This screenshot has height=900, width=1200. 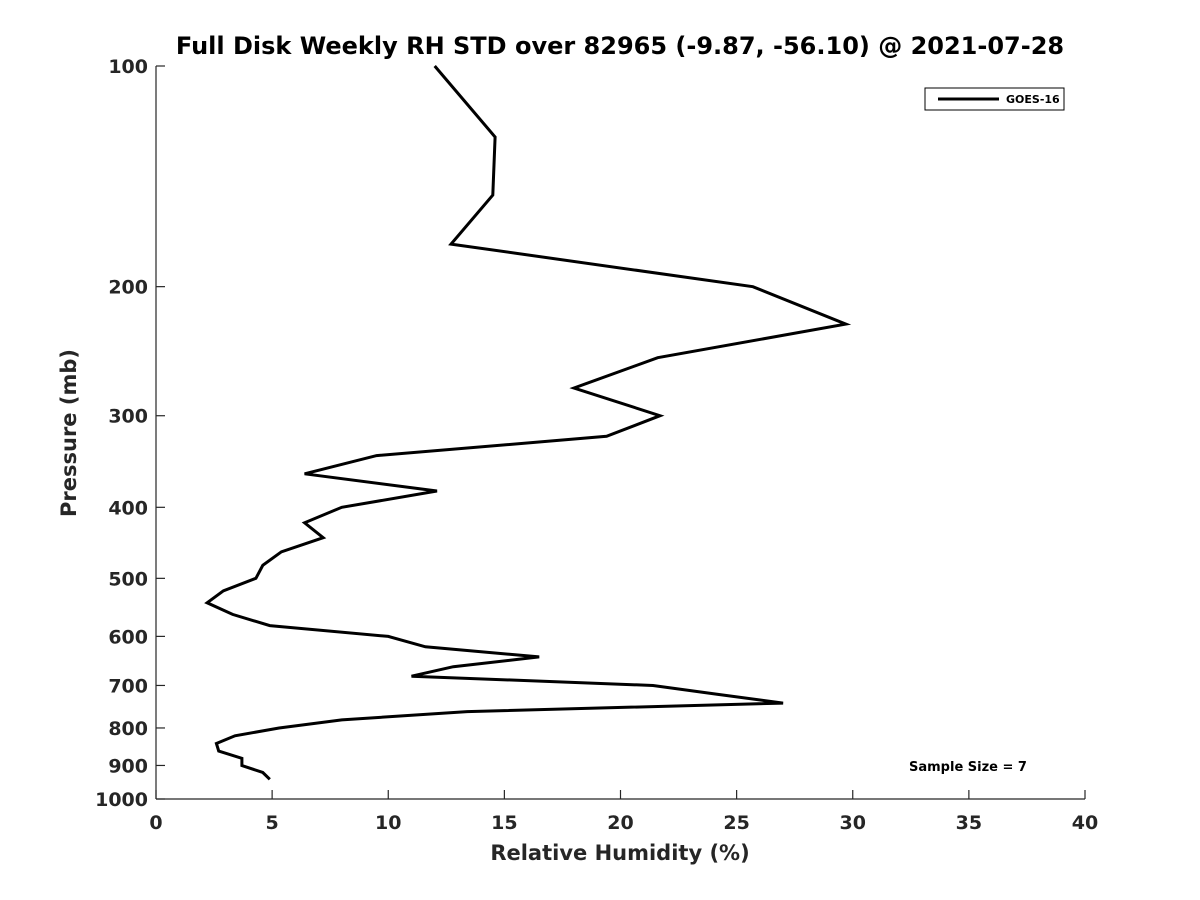 I want to click on x-axis-label: Relative Humidity (%), so click(x=619, y=853).